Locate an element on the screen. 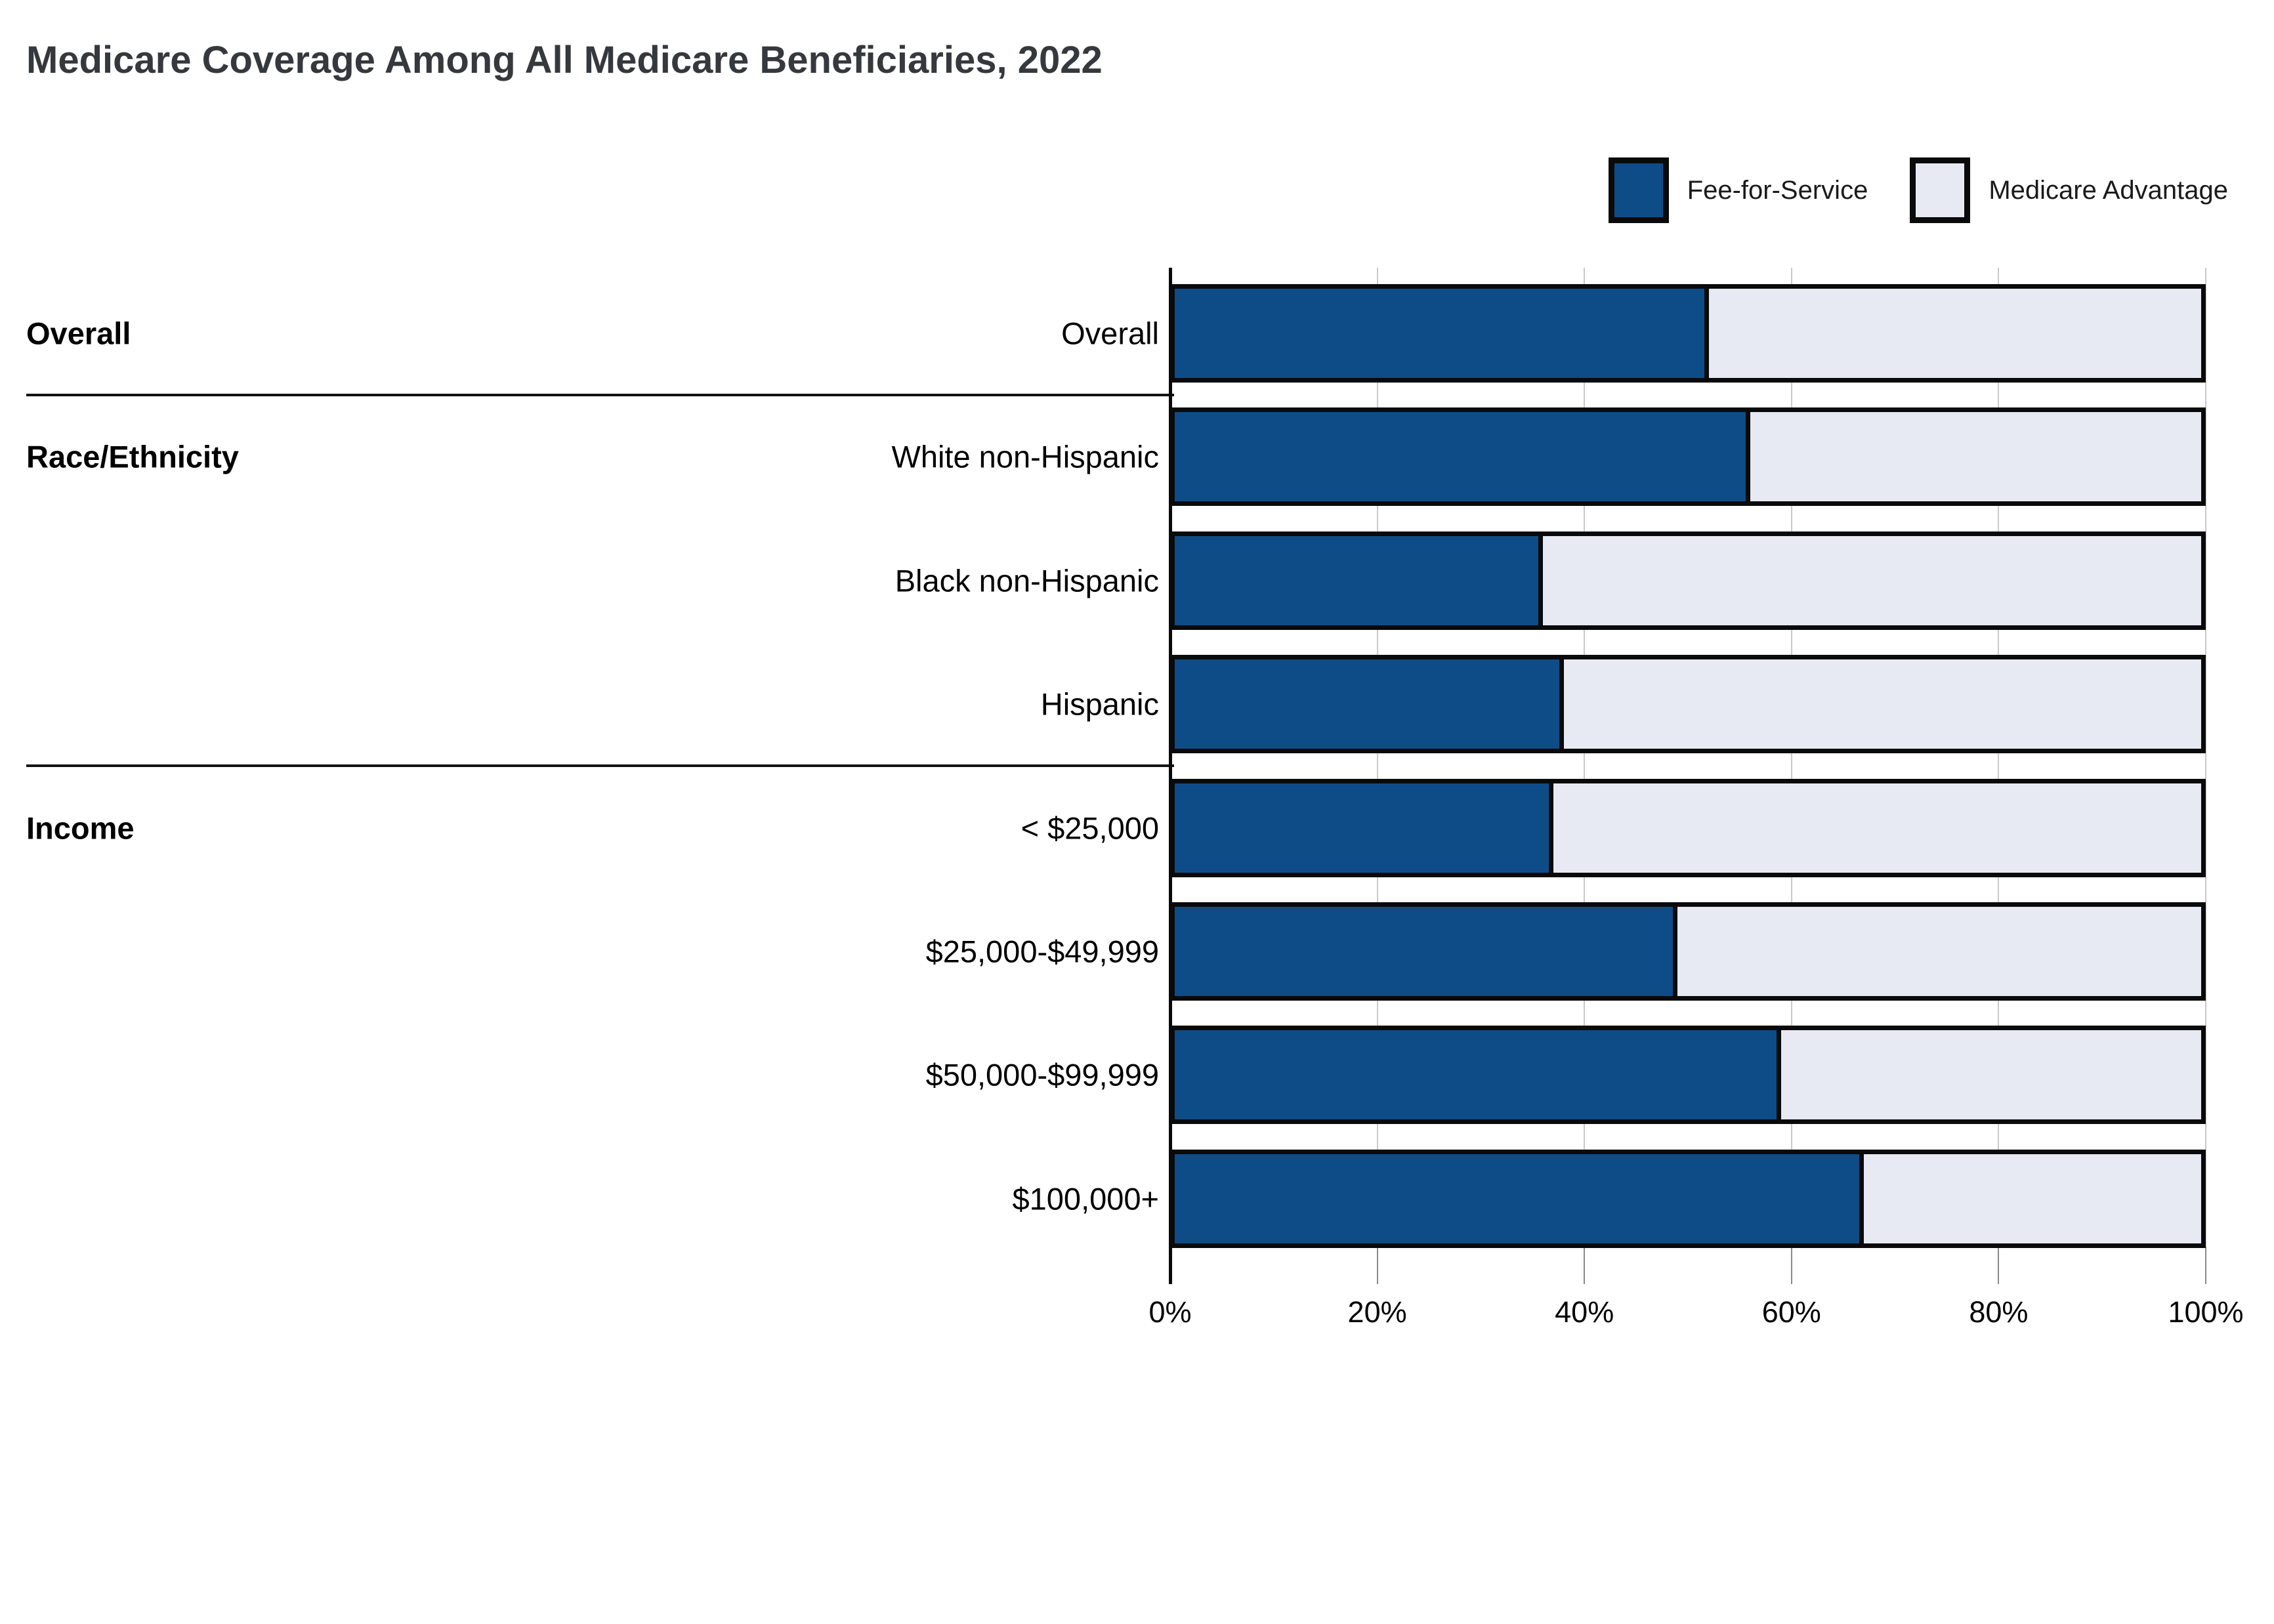  legend-item-medicare-advantage: Medicare Advantage is located at coordinates (2069, 190).